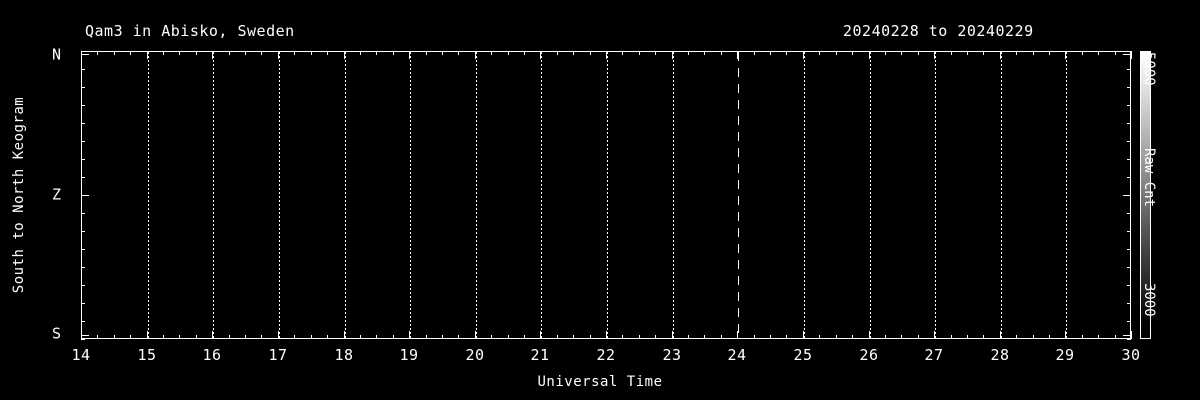 The width and height of the screenshot is (1200, 400). Describe the element at coordinates (190, 31) in the screenshot. I see `page-title: Qam3 in Abisko, Sweden` at that location.